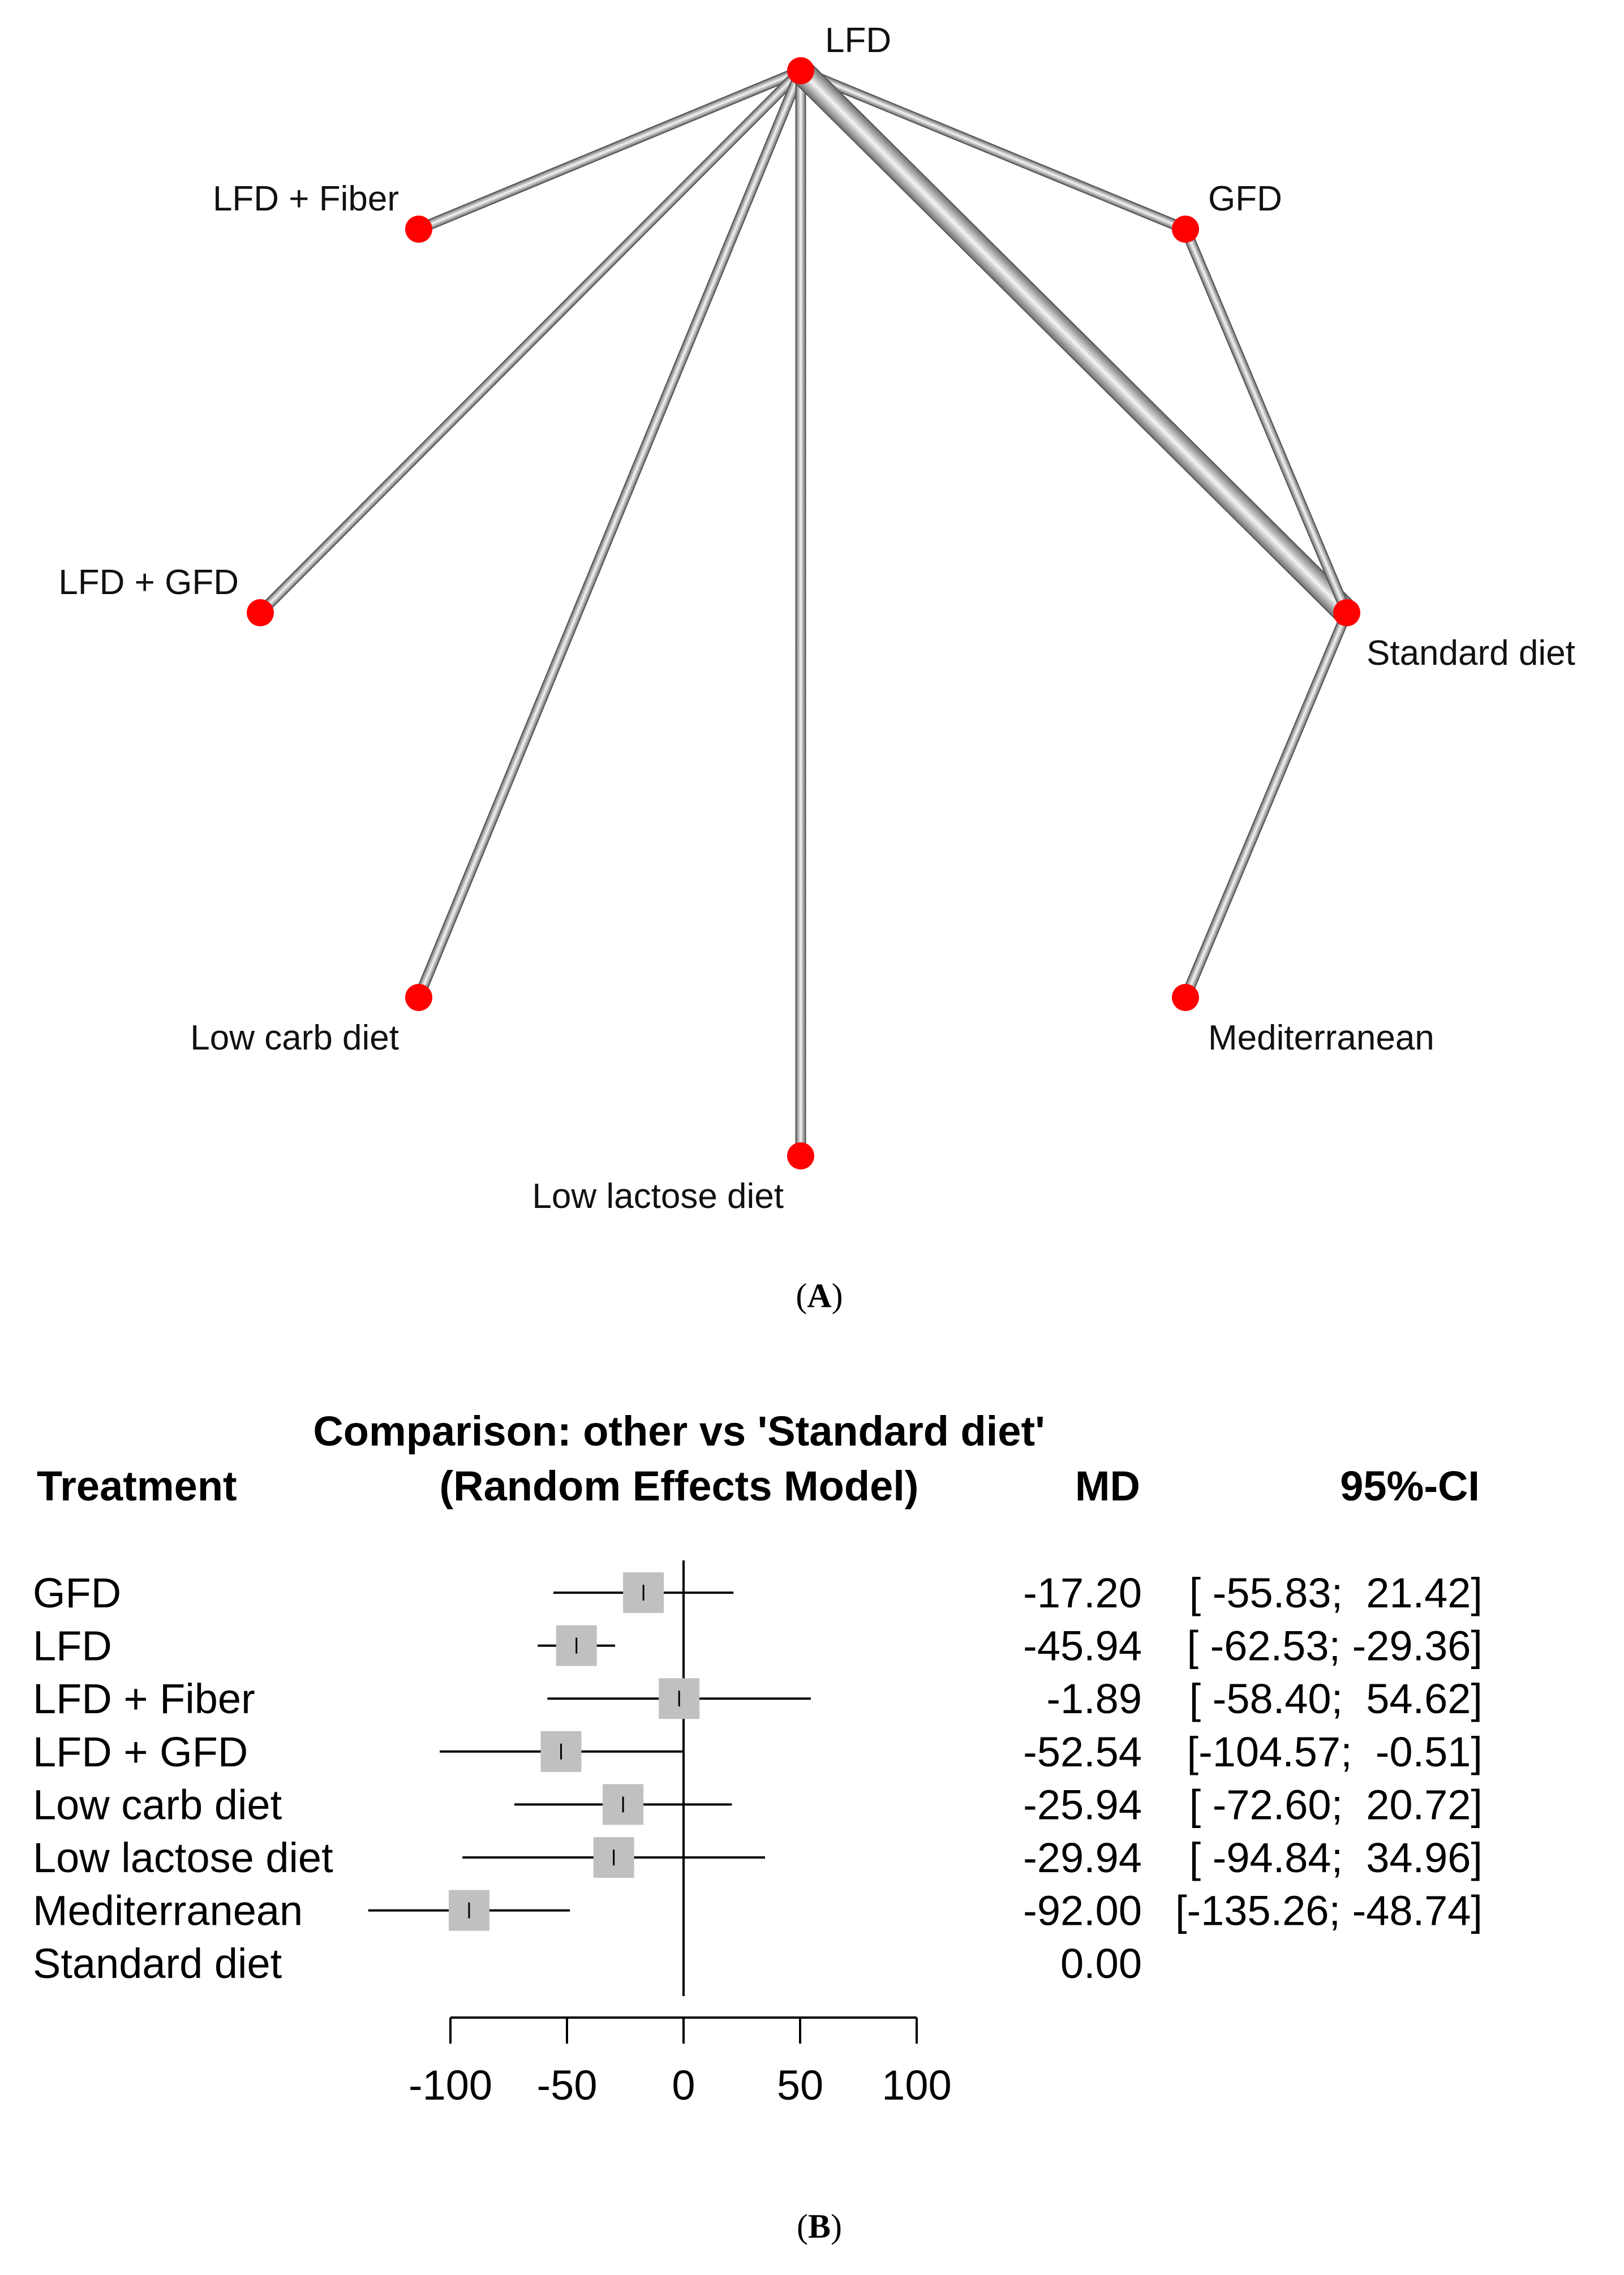 Image resolution: width=1624 pixels, height=2275 pixels. Describe the element at coordinates (306, 198) in the screenshot. I see `node-label-lfd-fiber: LFD + Fiber` at that location.